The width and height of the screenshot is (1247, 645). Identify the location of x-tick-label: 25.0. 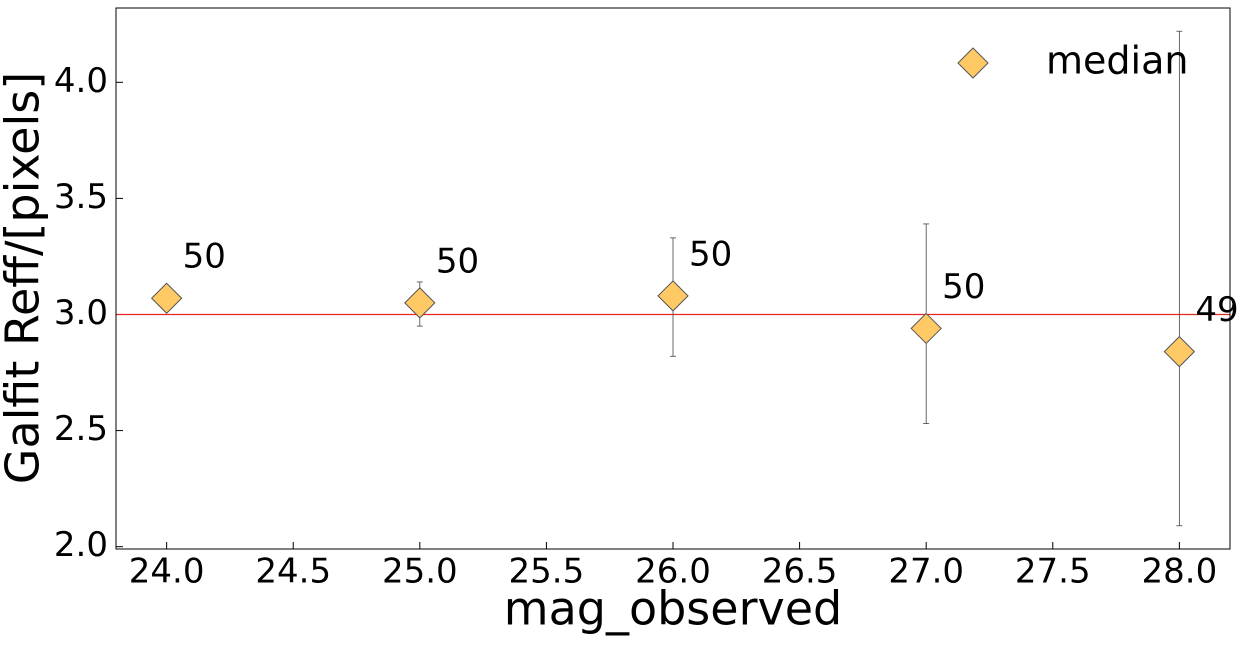
(420, 572).